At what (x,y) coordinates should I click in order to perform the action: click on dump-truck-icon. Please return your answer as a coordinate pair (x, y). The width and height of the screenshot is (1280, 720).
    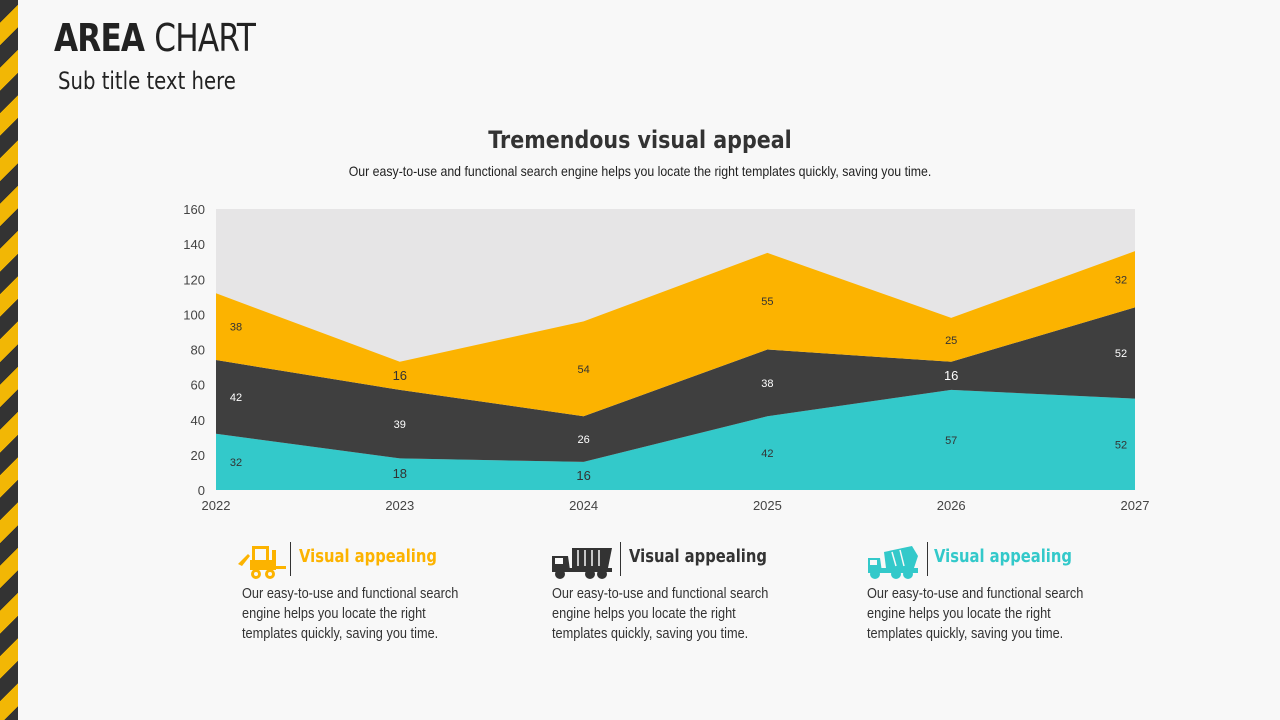
    Looking at the image, I should click on (582, 564).